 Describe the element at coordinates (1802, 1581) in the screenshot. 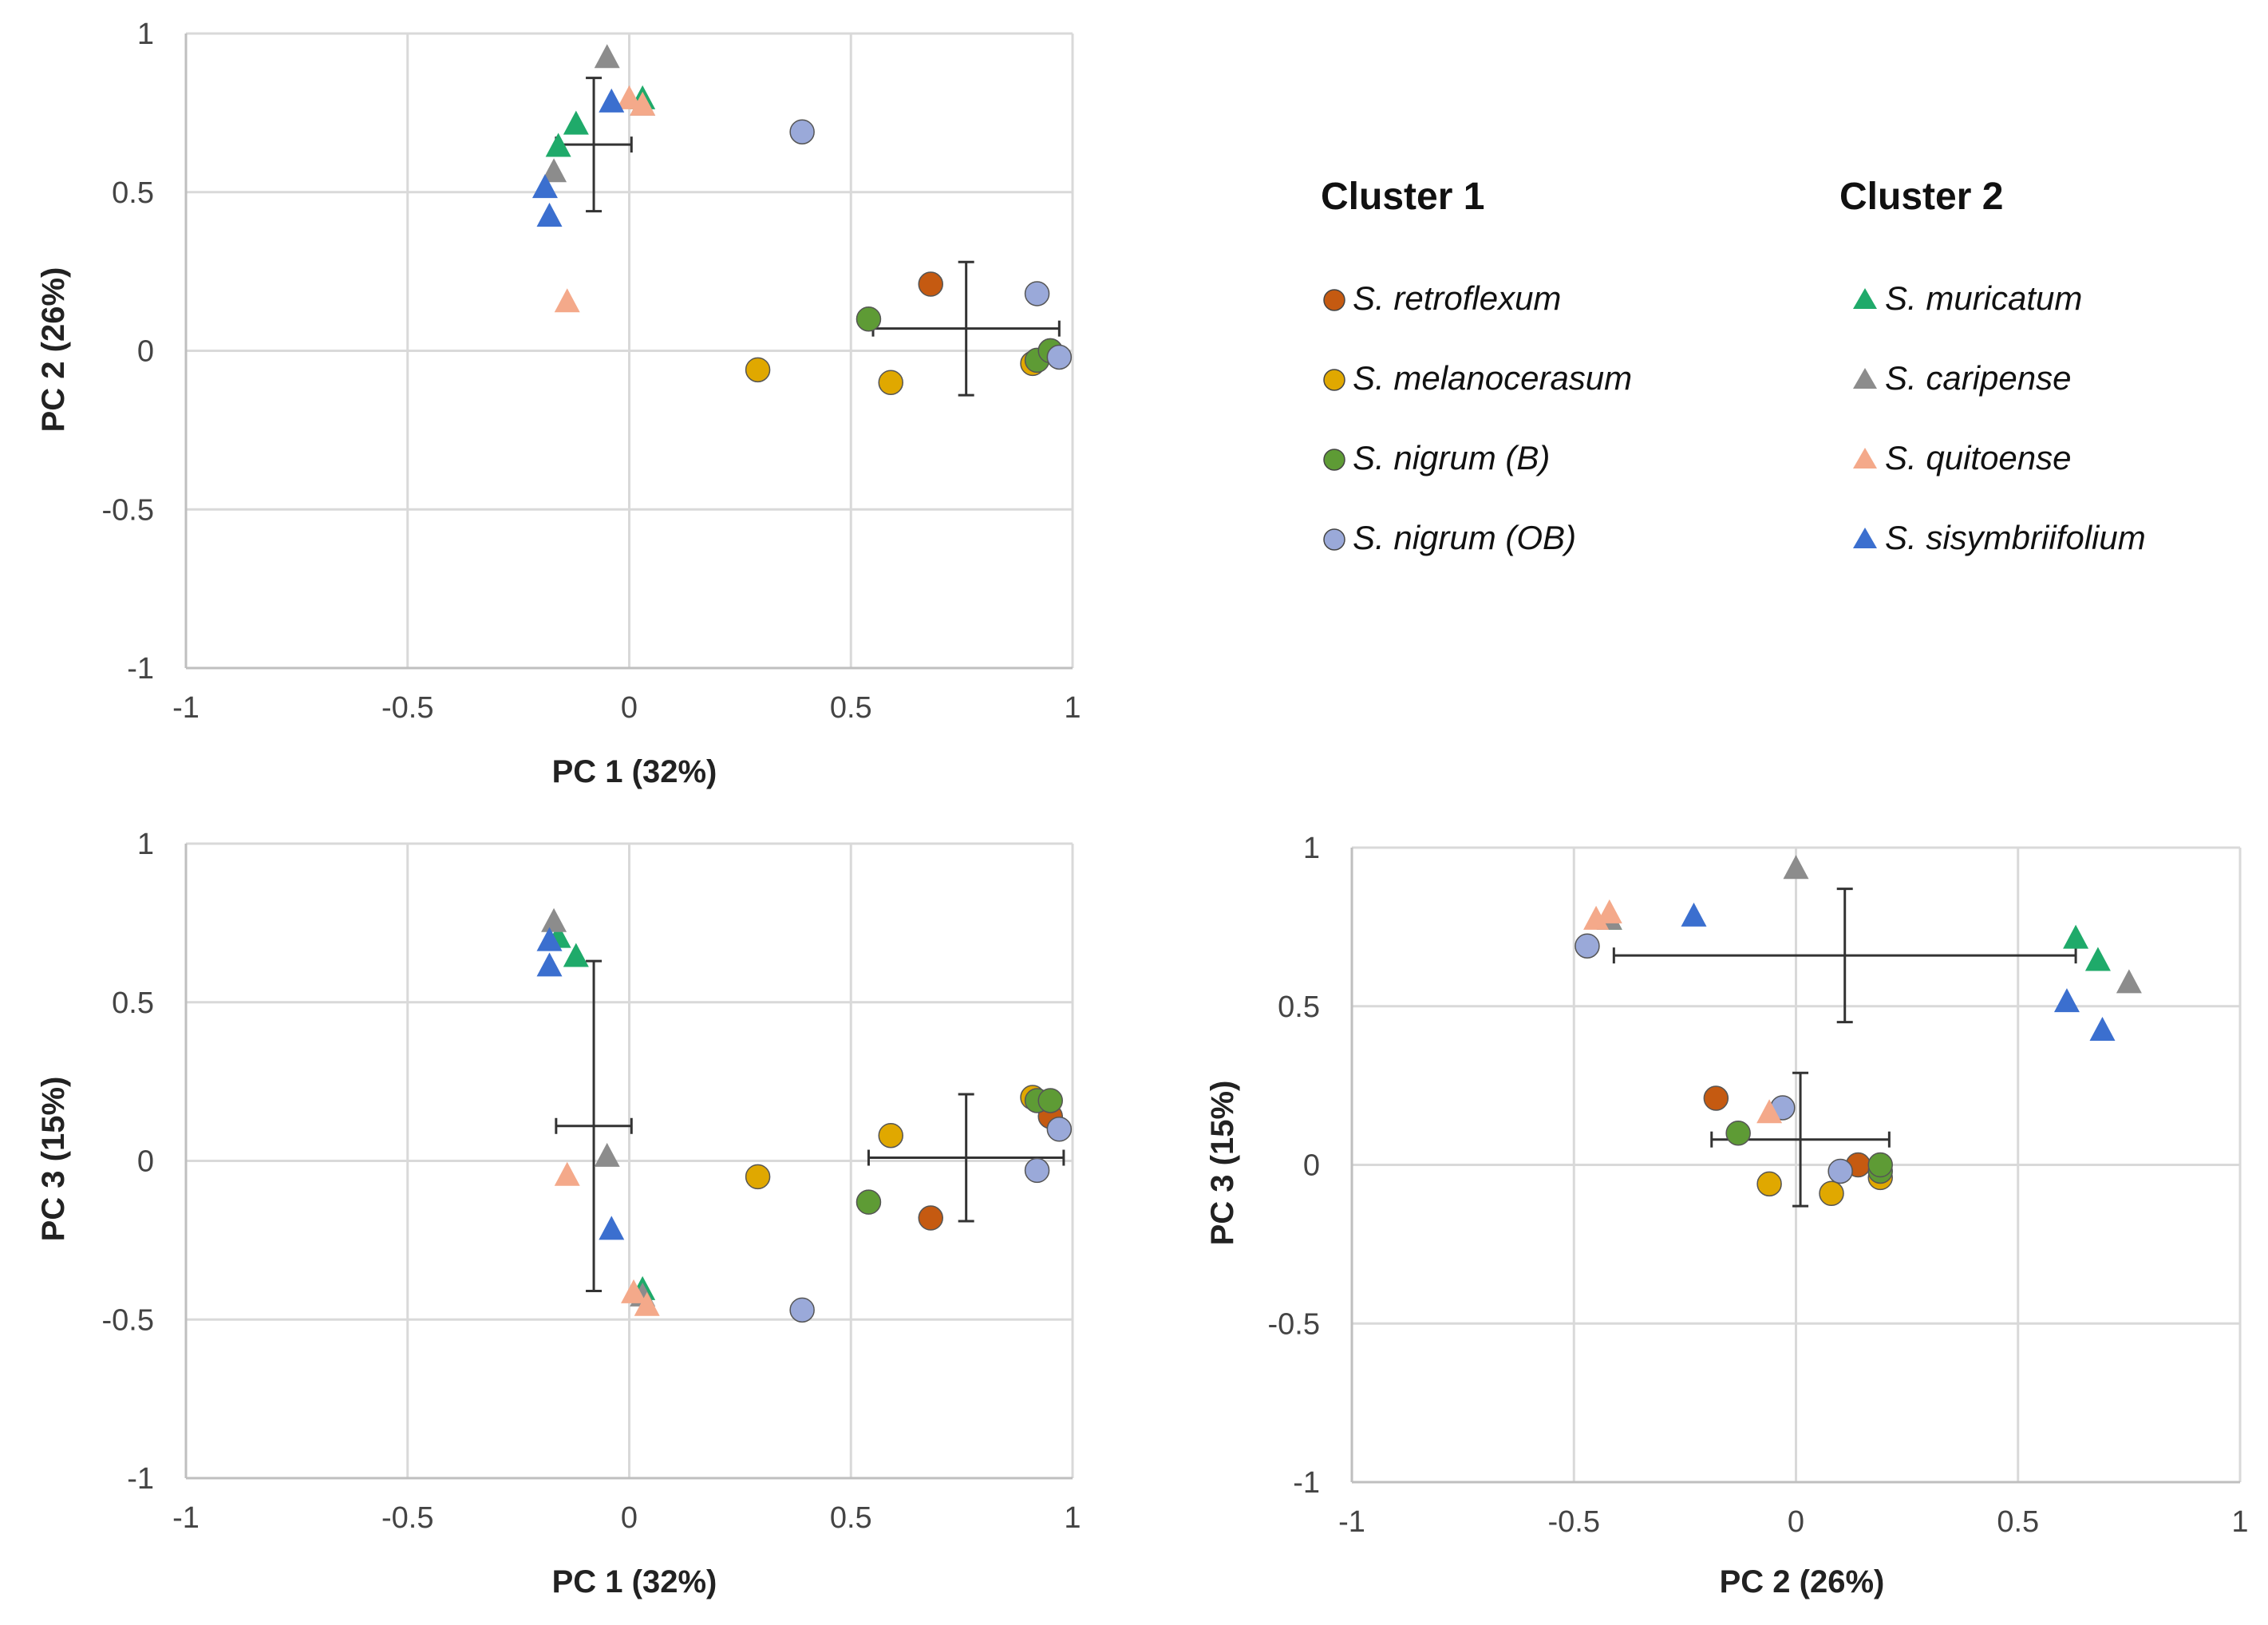

I see `panel-pc2-pc3-xlabel: PC 2 (26%)` at that location.